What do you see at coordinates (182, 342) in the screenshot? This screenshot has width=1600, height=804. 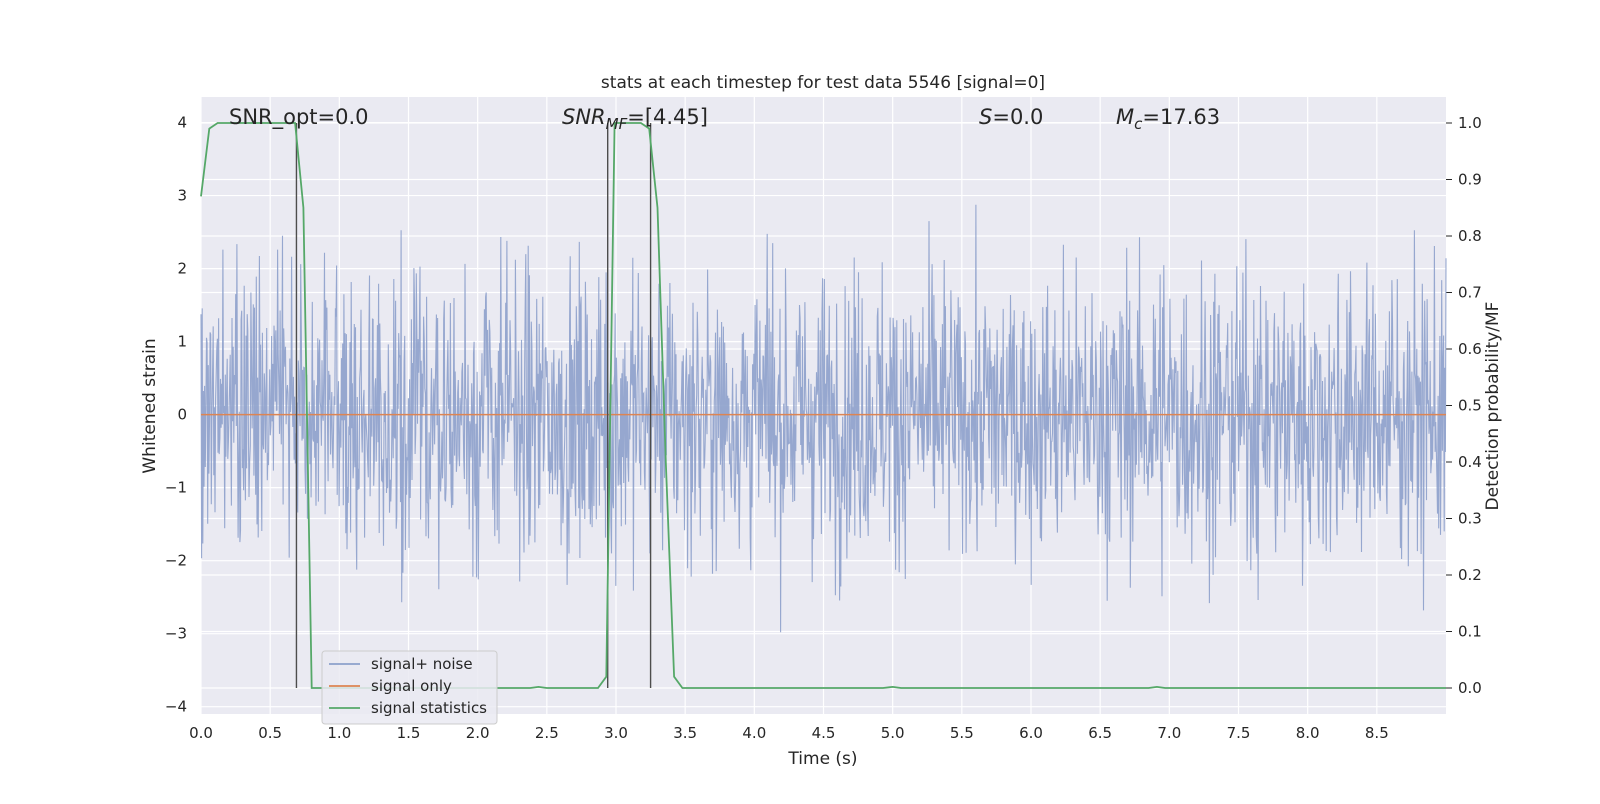 I see `y-tick-label: 1` at bounding box center [182, 342].